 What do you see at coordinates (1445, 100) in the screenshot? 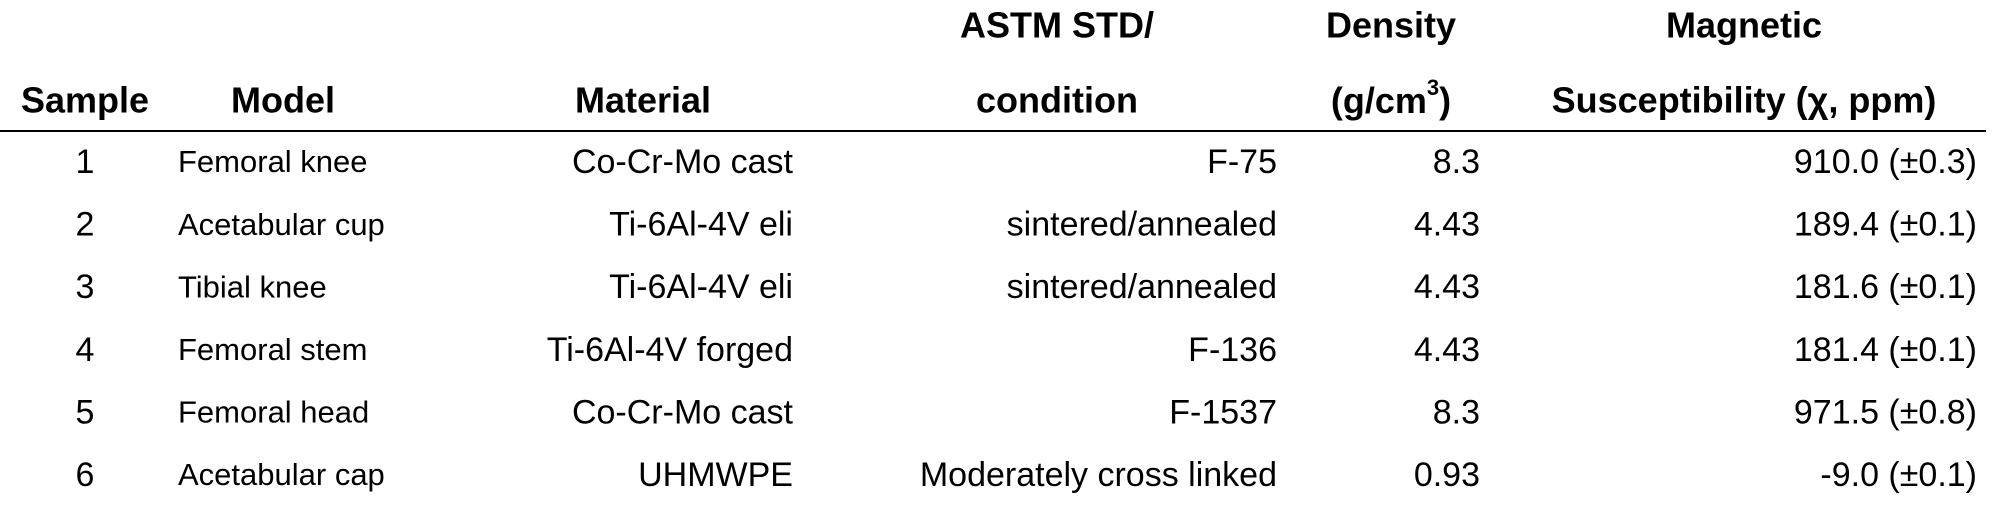
I see `unit-close: )` at bounding box center [1445, 100].